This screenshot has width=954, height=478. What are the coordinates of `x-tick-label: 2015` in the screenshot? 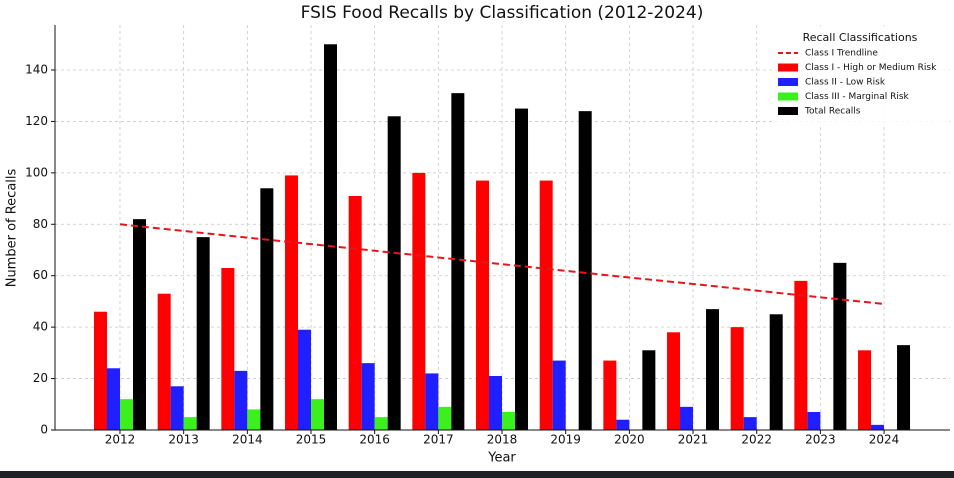 It's located at (311, 440).